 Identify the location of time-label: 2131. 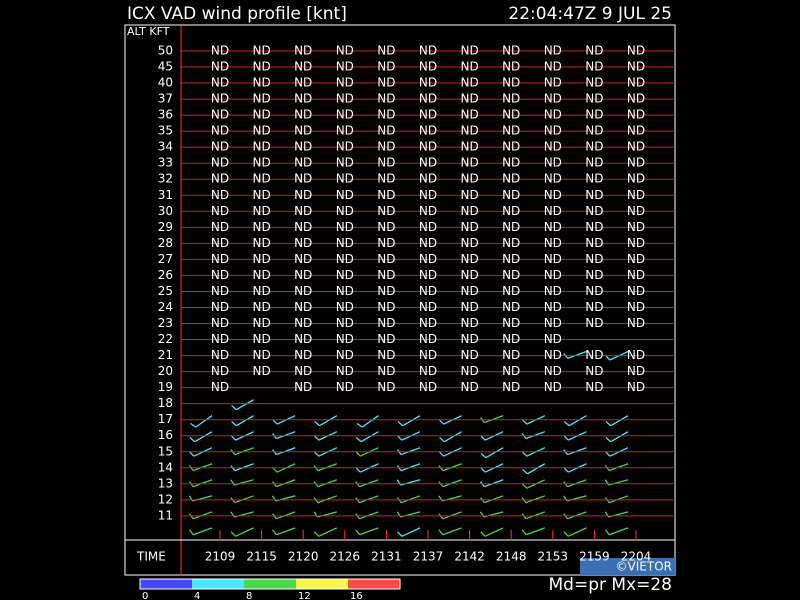
(386, 557).